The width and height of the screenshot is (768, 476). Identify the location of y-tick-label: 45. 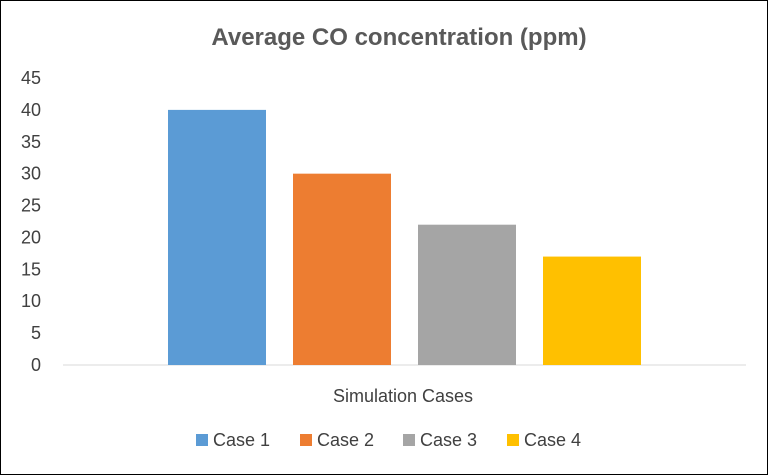
(31, 78).